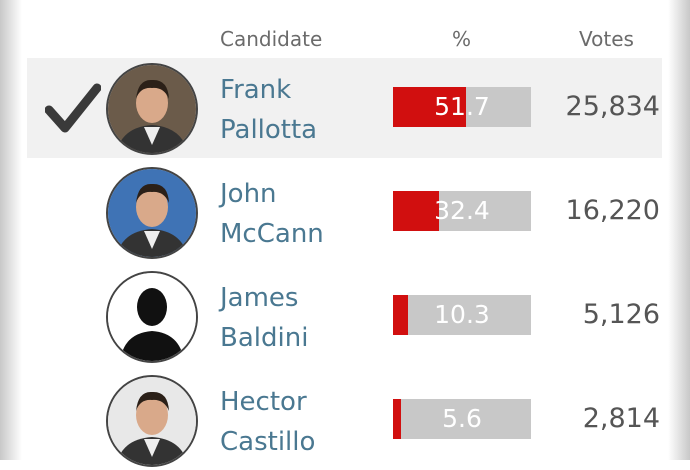  I want to click on percent-bar: 5.6, so click(462, 419).